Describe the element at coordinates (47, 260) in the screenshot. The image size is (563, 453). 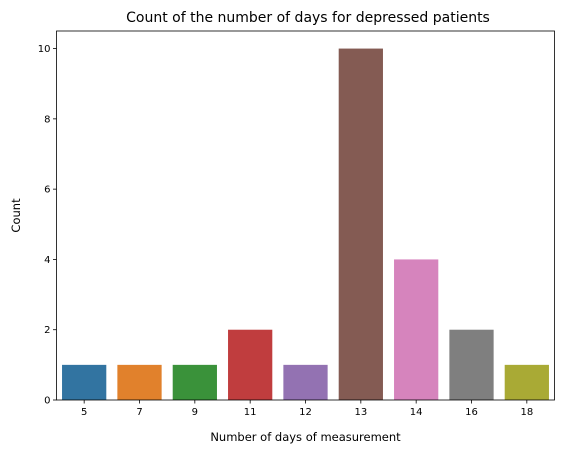
I see `y-tick-label: 4` at that location.